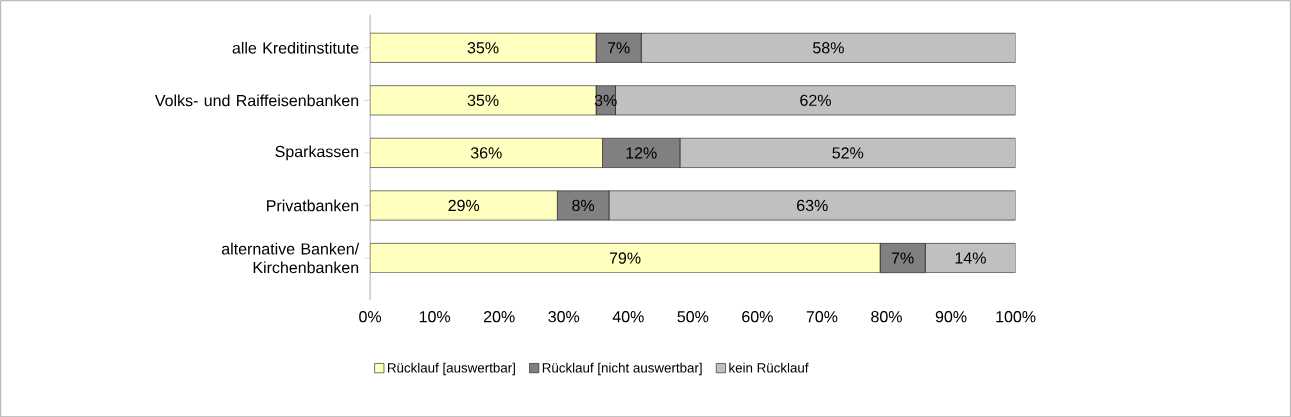 This screenshot has height=417, width=1291. I want to click on data-label: 62%, so click(815, 100).